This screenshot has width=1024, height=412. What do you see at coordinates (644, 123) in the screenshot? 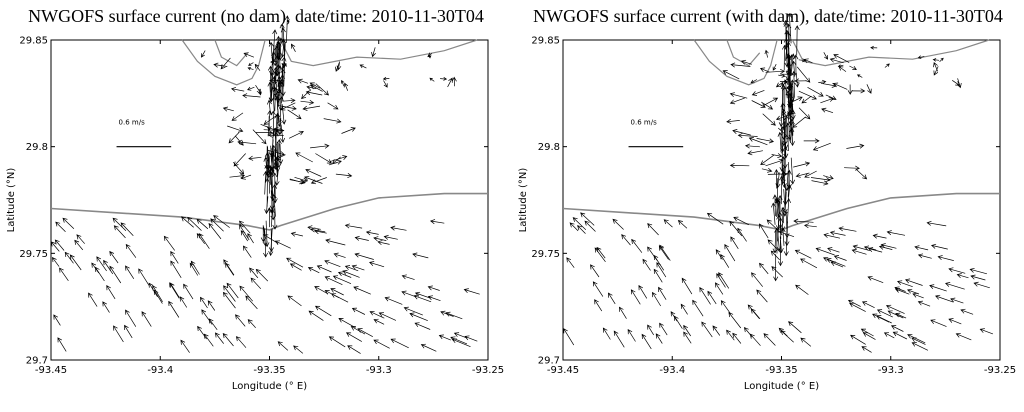
I see `scale-vector-label: 0.6 m/s` at bounding box center [644, 123].